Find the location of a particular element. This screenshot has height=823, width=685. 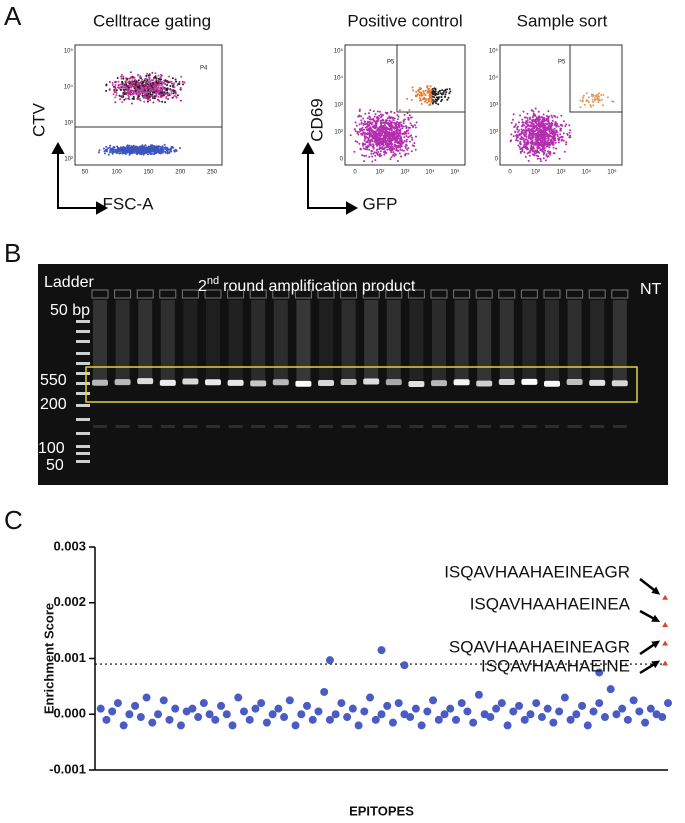

x-tick-label: 10⁵ is located at coordinates (612, 172).